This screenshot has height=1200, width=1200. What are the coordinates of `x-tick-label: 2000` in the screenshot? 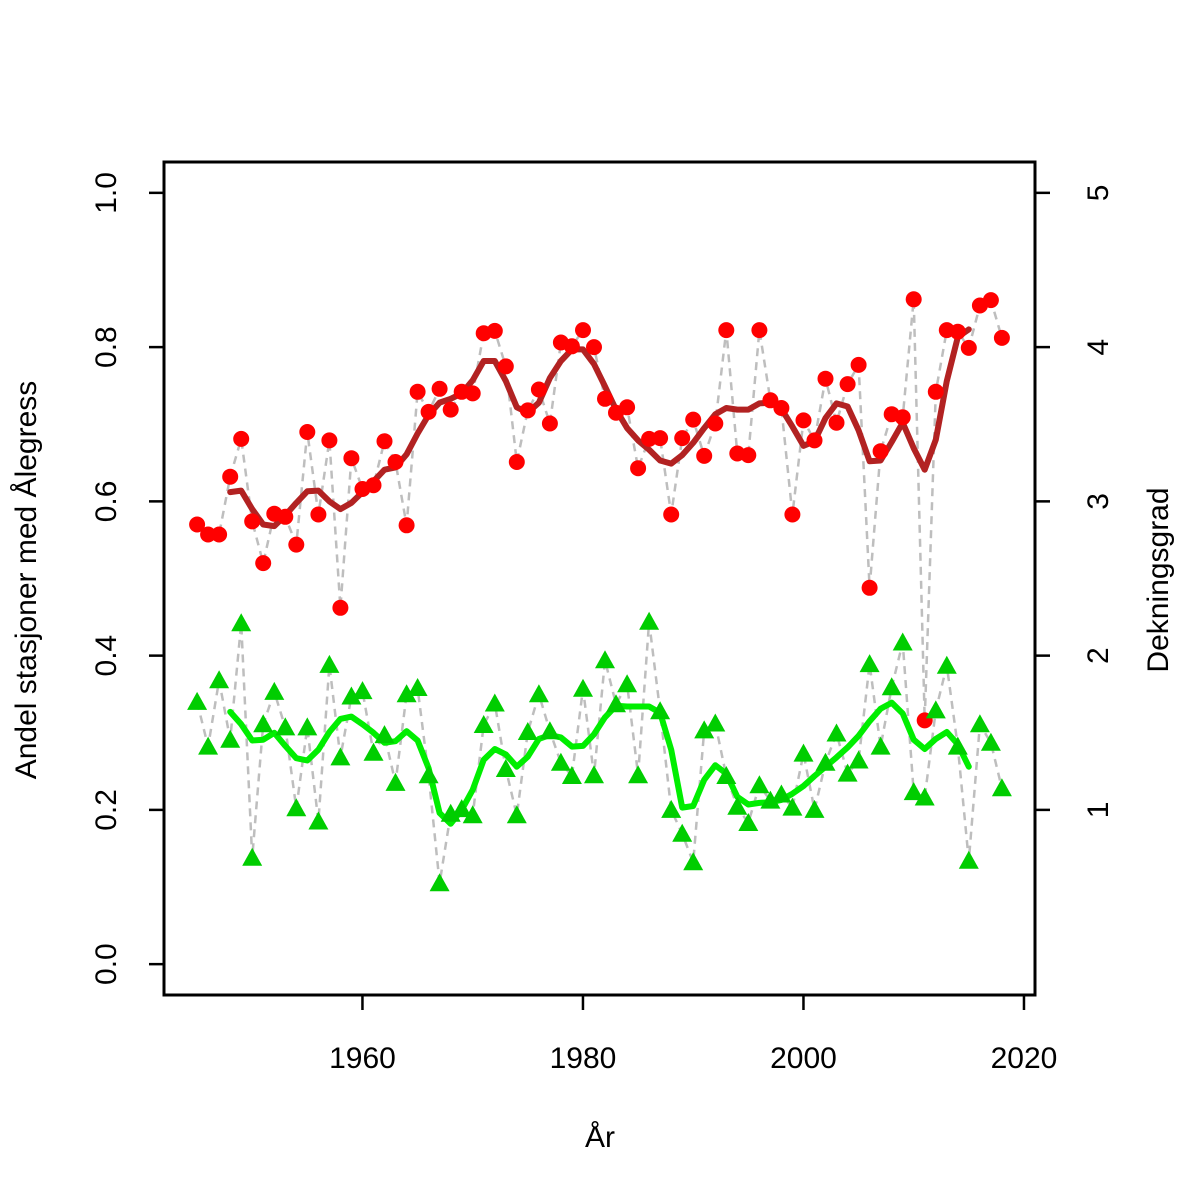 It's located at (803, 1058).